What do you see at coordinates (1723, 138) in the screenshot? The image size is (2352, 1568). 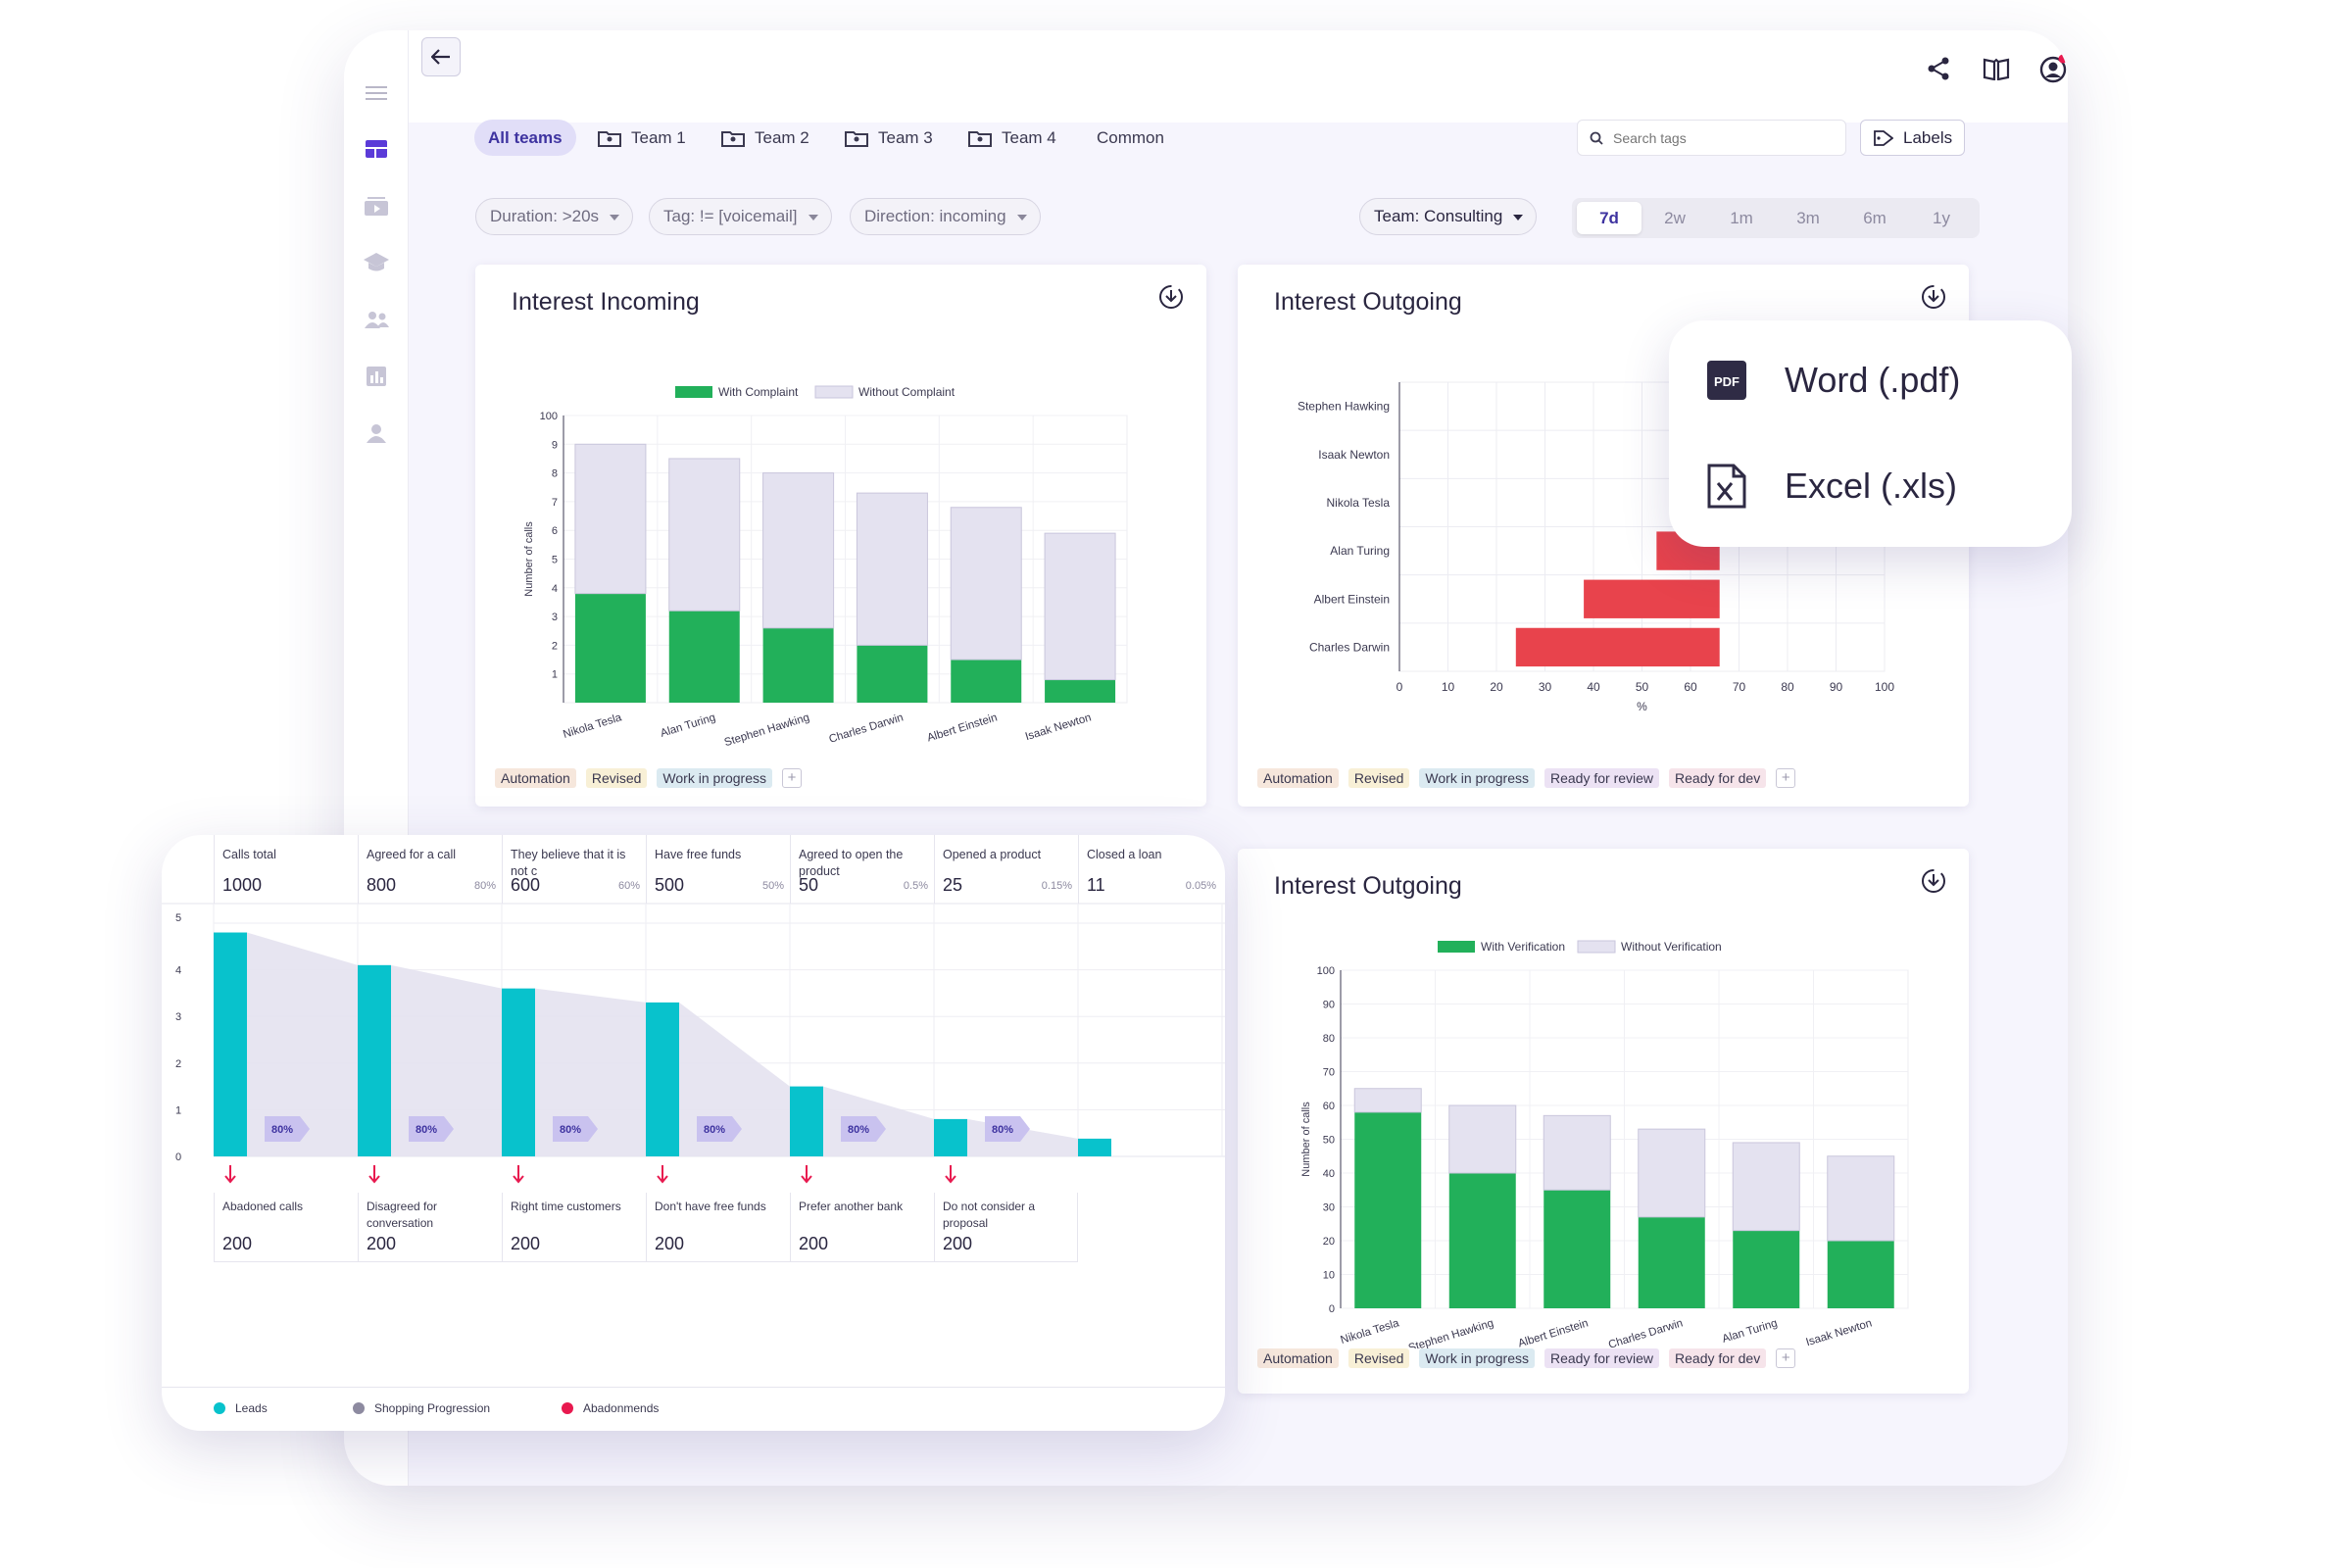 I see `search-input` at bounding box center [1723, 138].